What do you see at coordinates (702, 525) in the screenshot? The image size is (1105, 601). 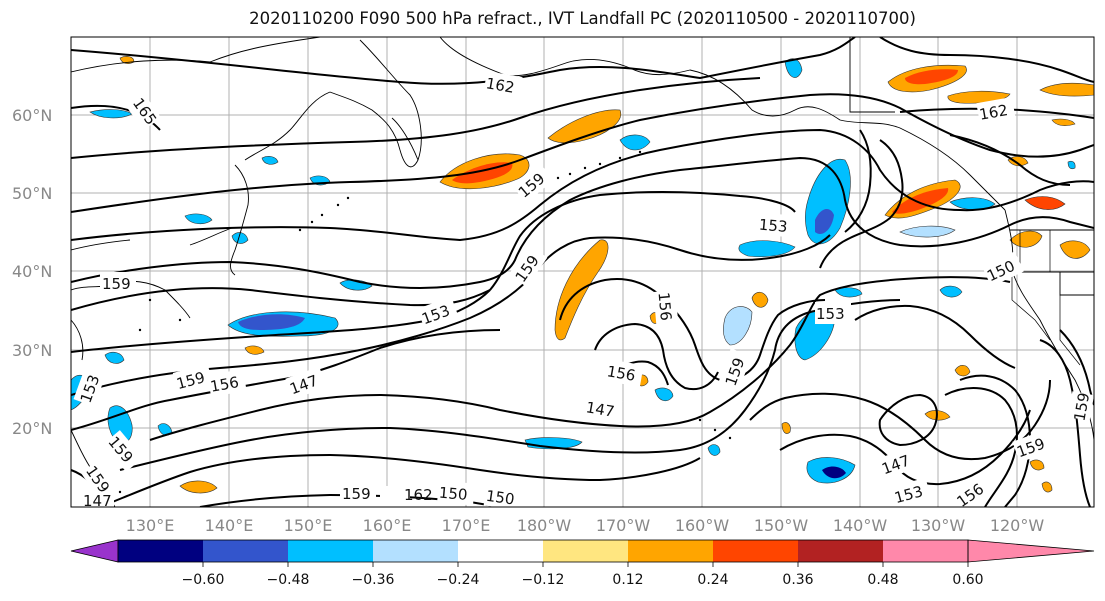 I see `lon-label: 160°W` at bounding box center [702, 525].